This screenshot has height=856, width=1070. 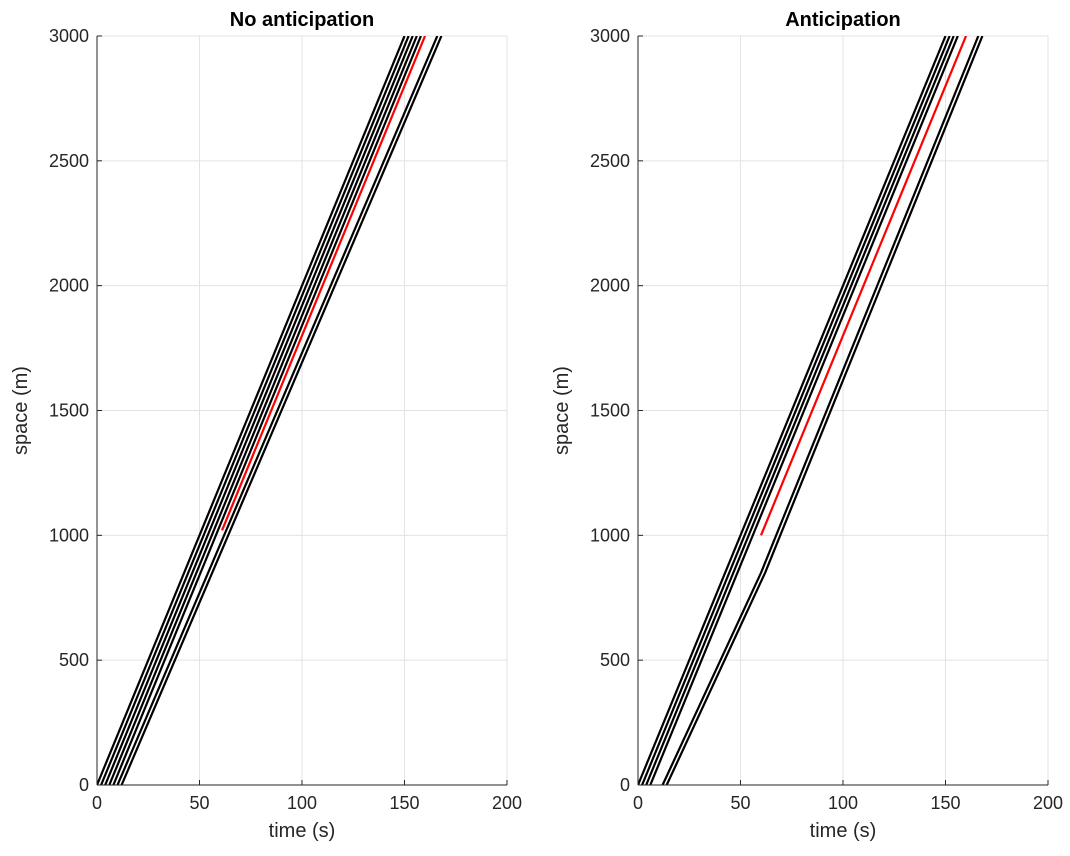 I want to click on chart-title: Anticipation, so click(x=843, y=20).